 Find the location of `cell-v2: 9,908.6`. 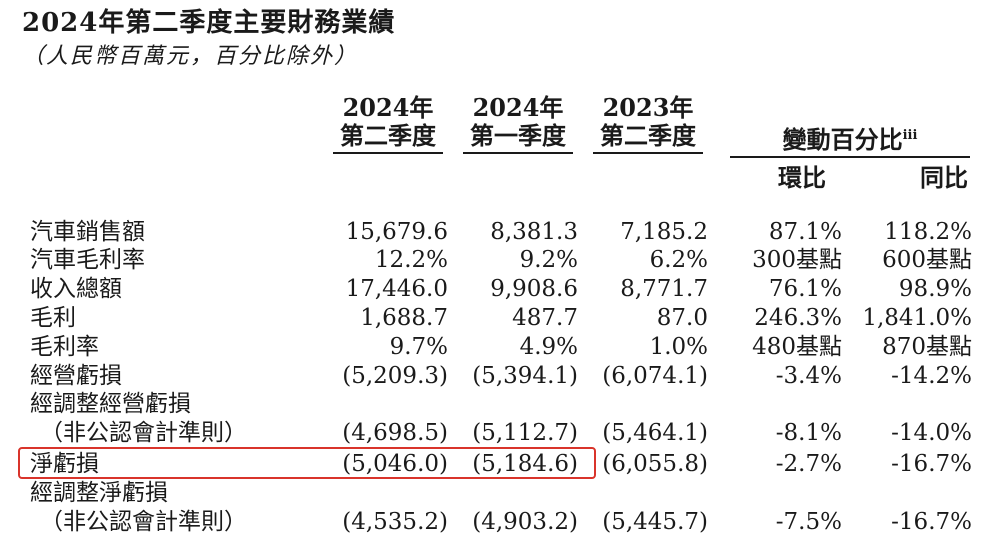

cell-v2: 9,908.6 is located at coordinates (534, 289).